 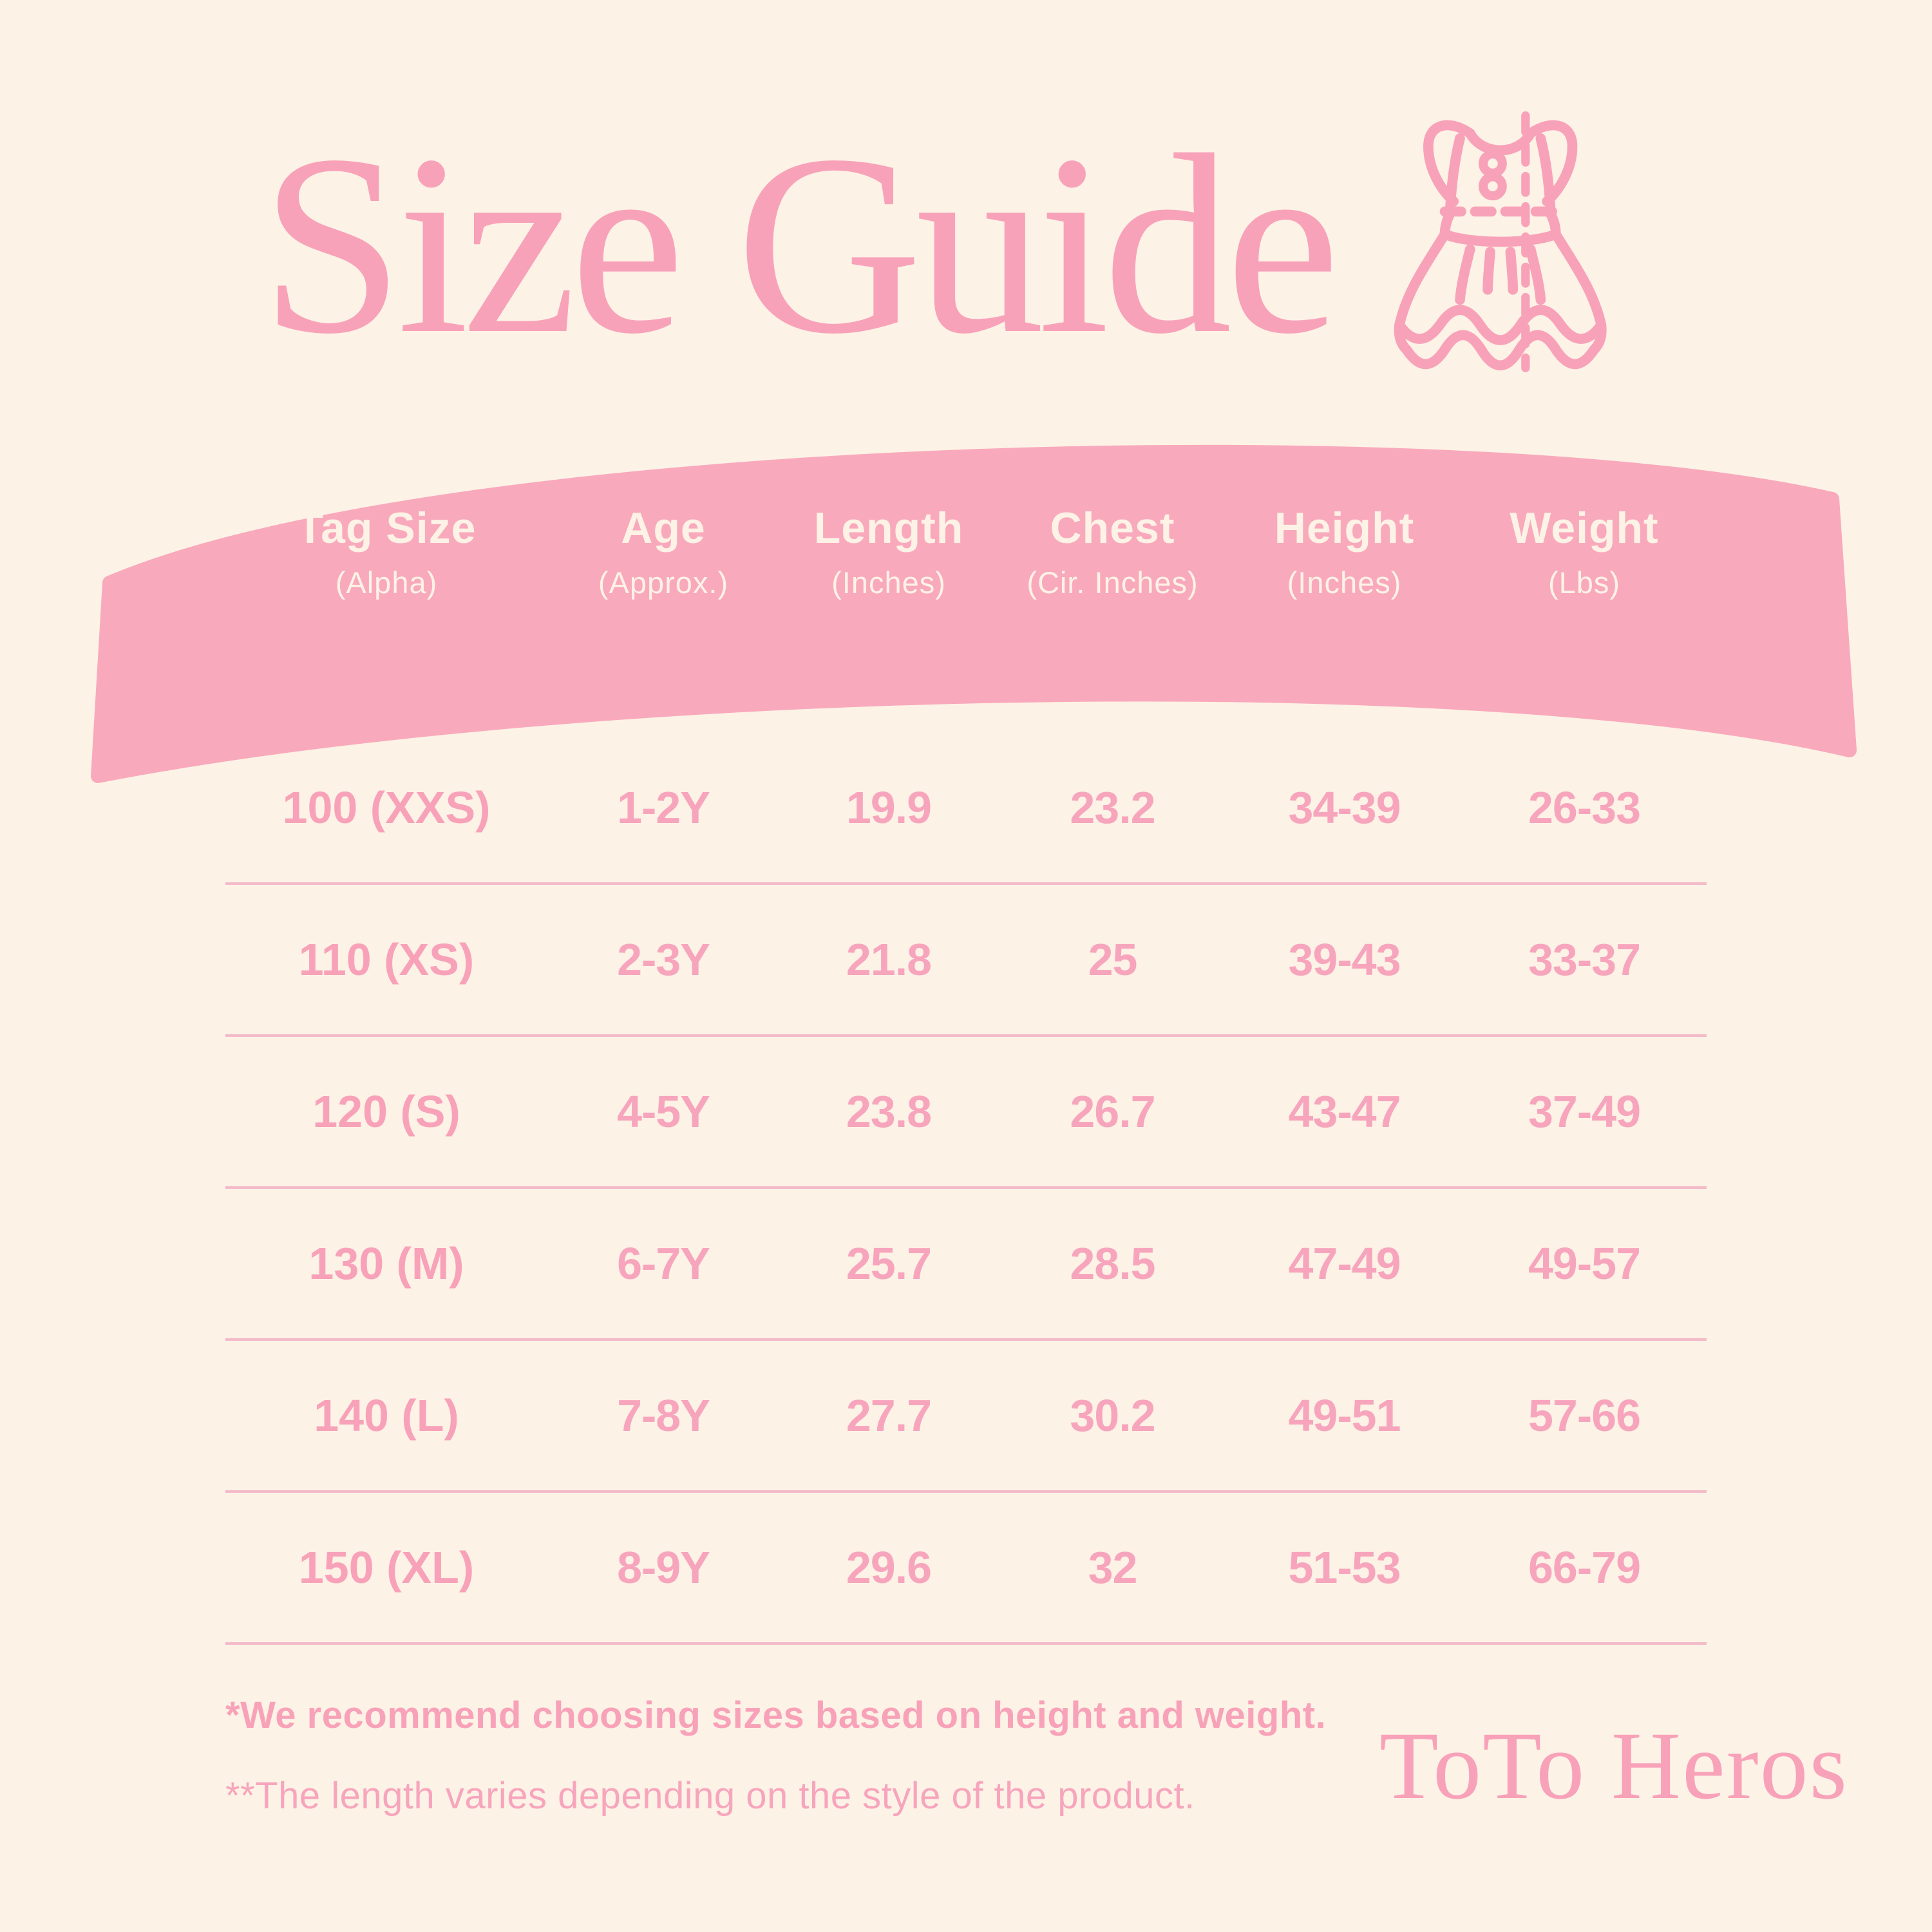 What do you see at coordinates (1585, 1568) in the screenshot?
I see `cell-weight: 66-79` at bounding box center [1585, 1568].